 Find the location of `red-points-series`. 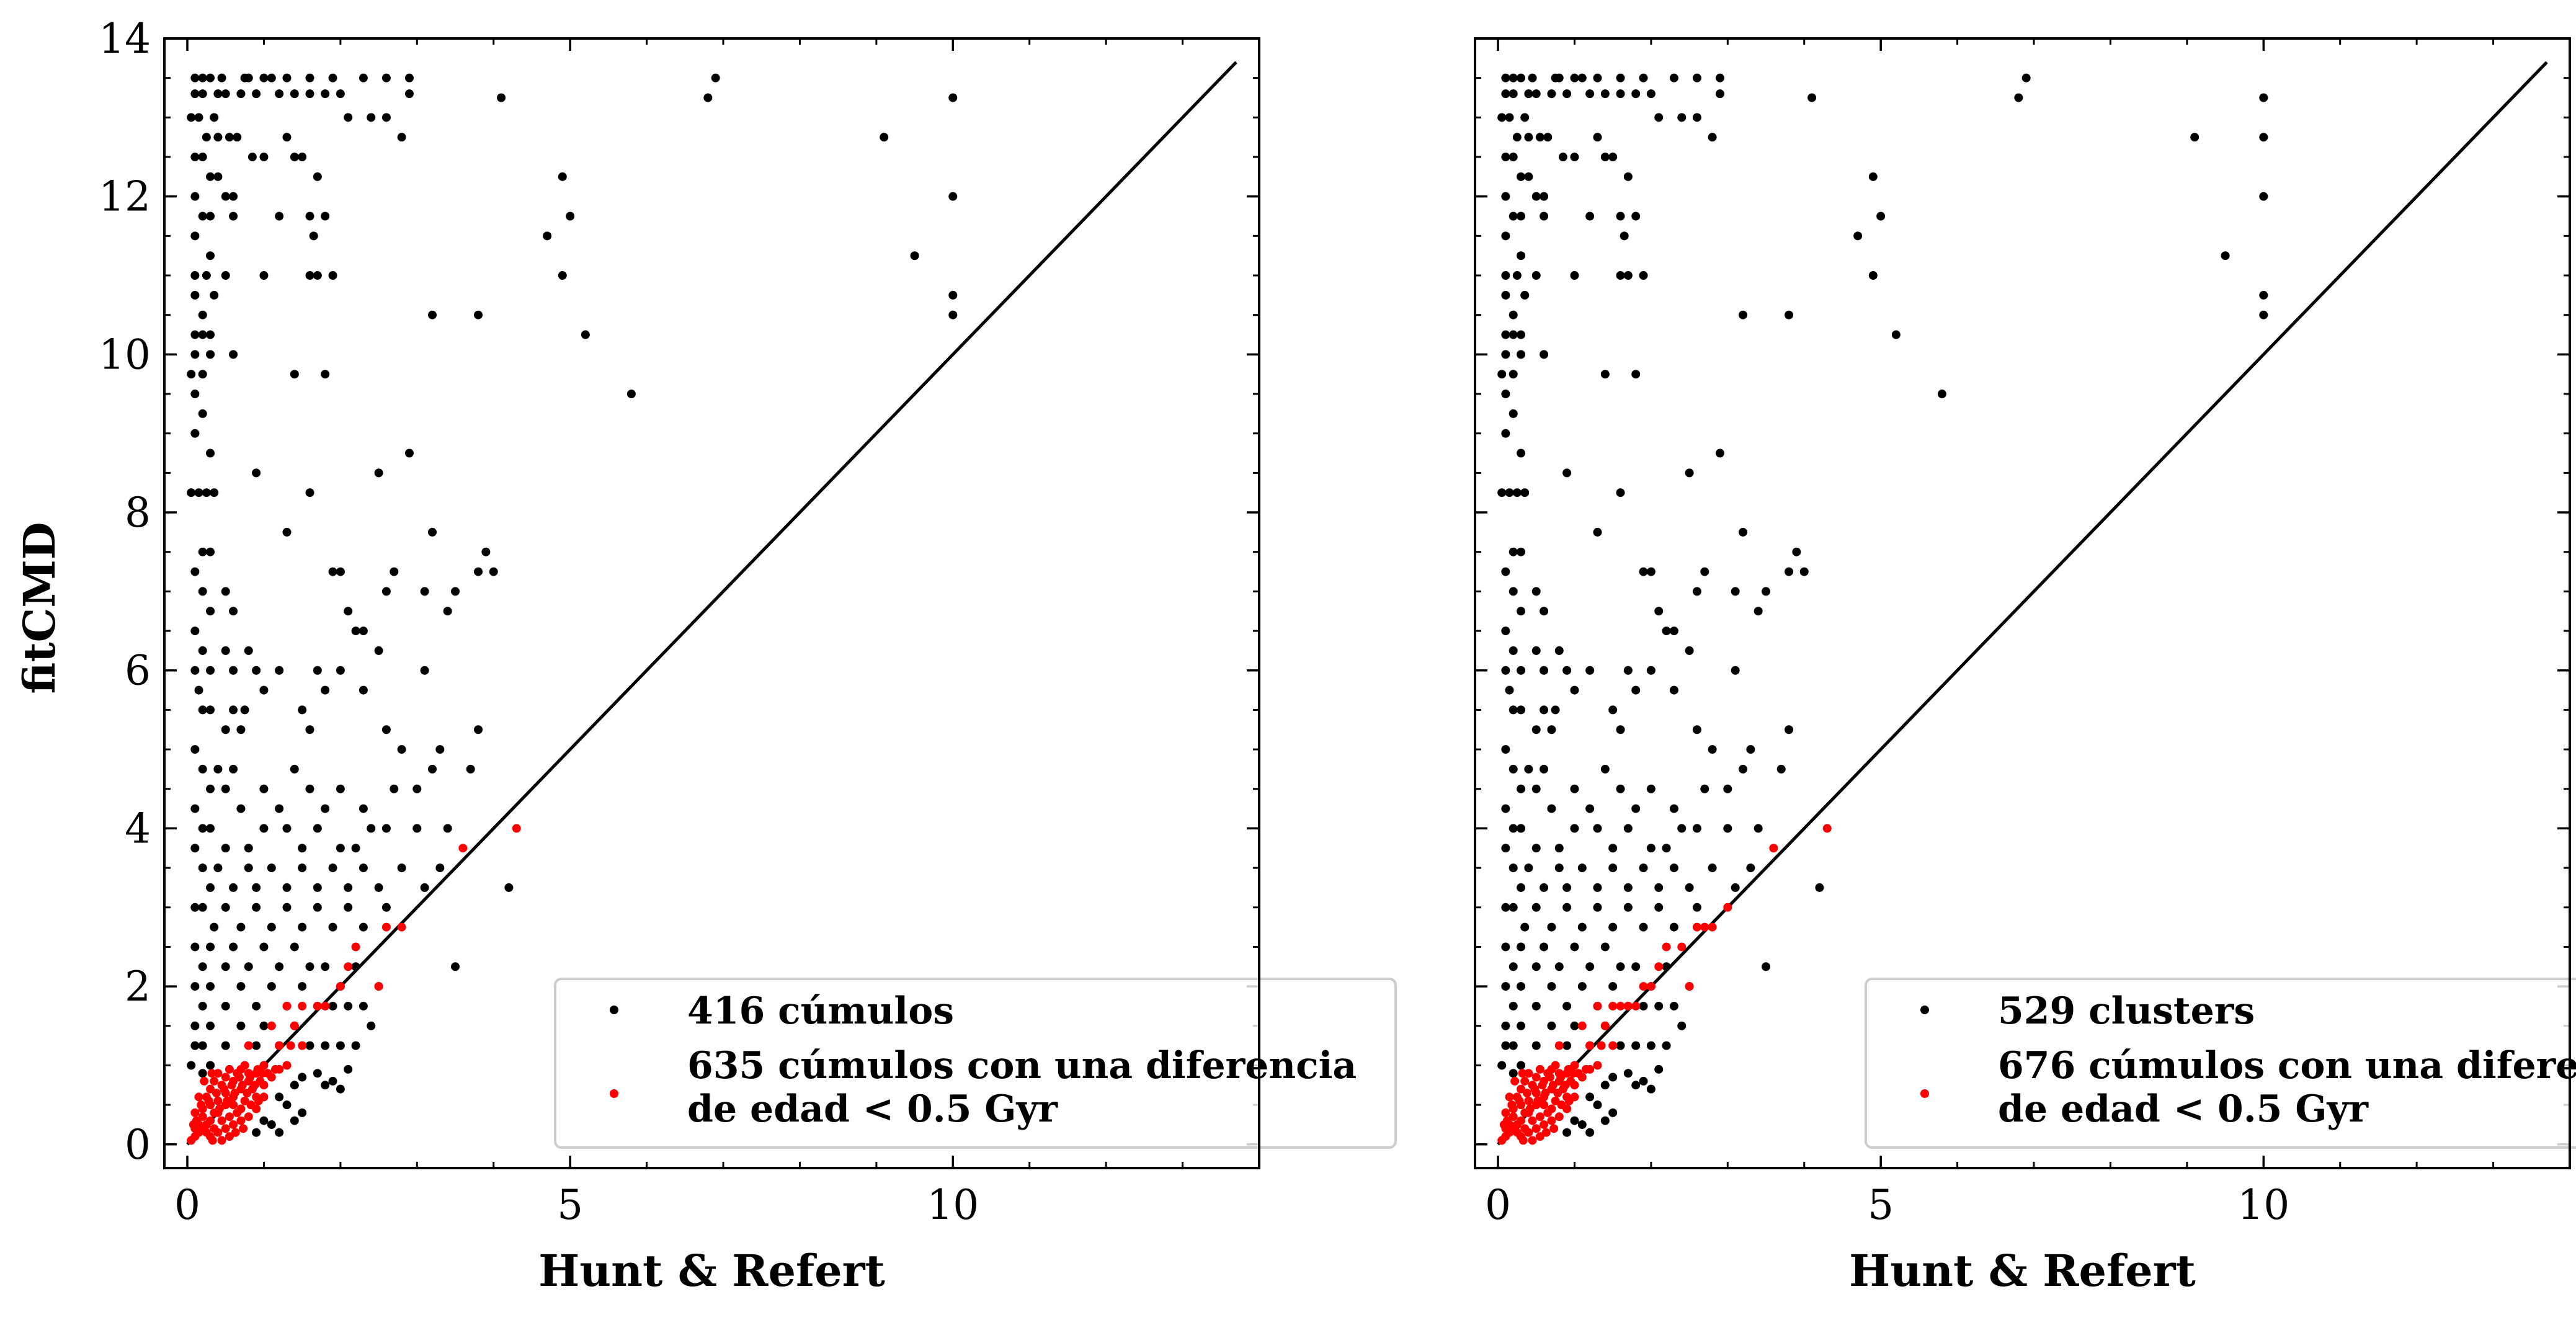

red-points-series is located at coordinates (354, 984).